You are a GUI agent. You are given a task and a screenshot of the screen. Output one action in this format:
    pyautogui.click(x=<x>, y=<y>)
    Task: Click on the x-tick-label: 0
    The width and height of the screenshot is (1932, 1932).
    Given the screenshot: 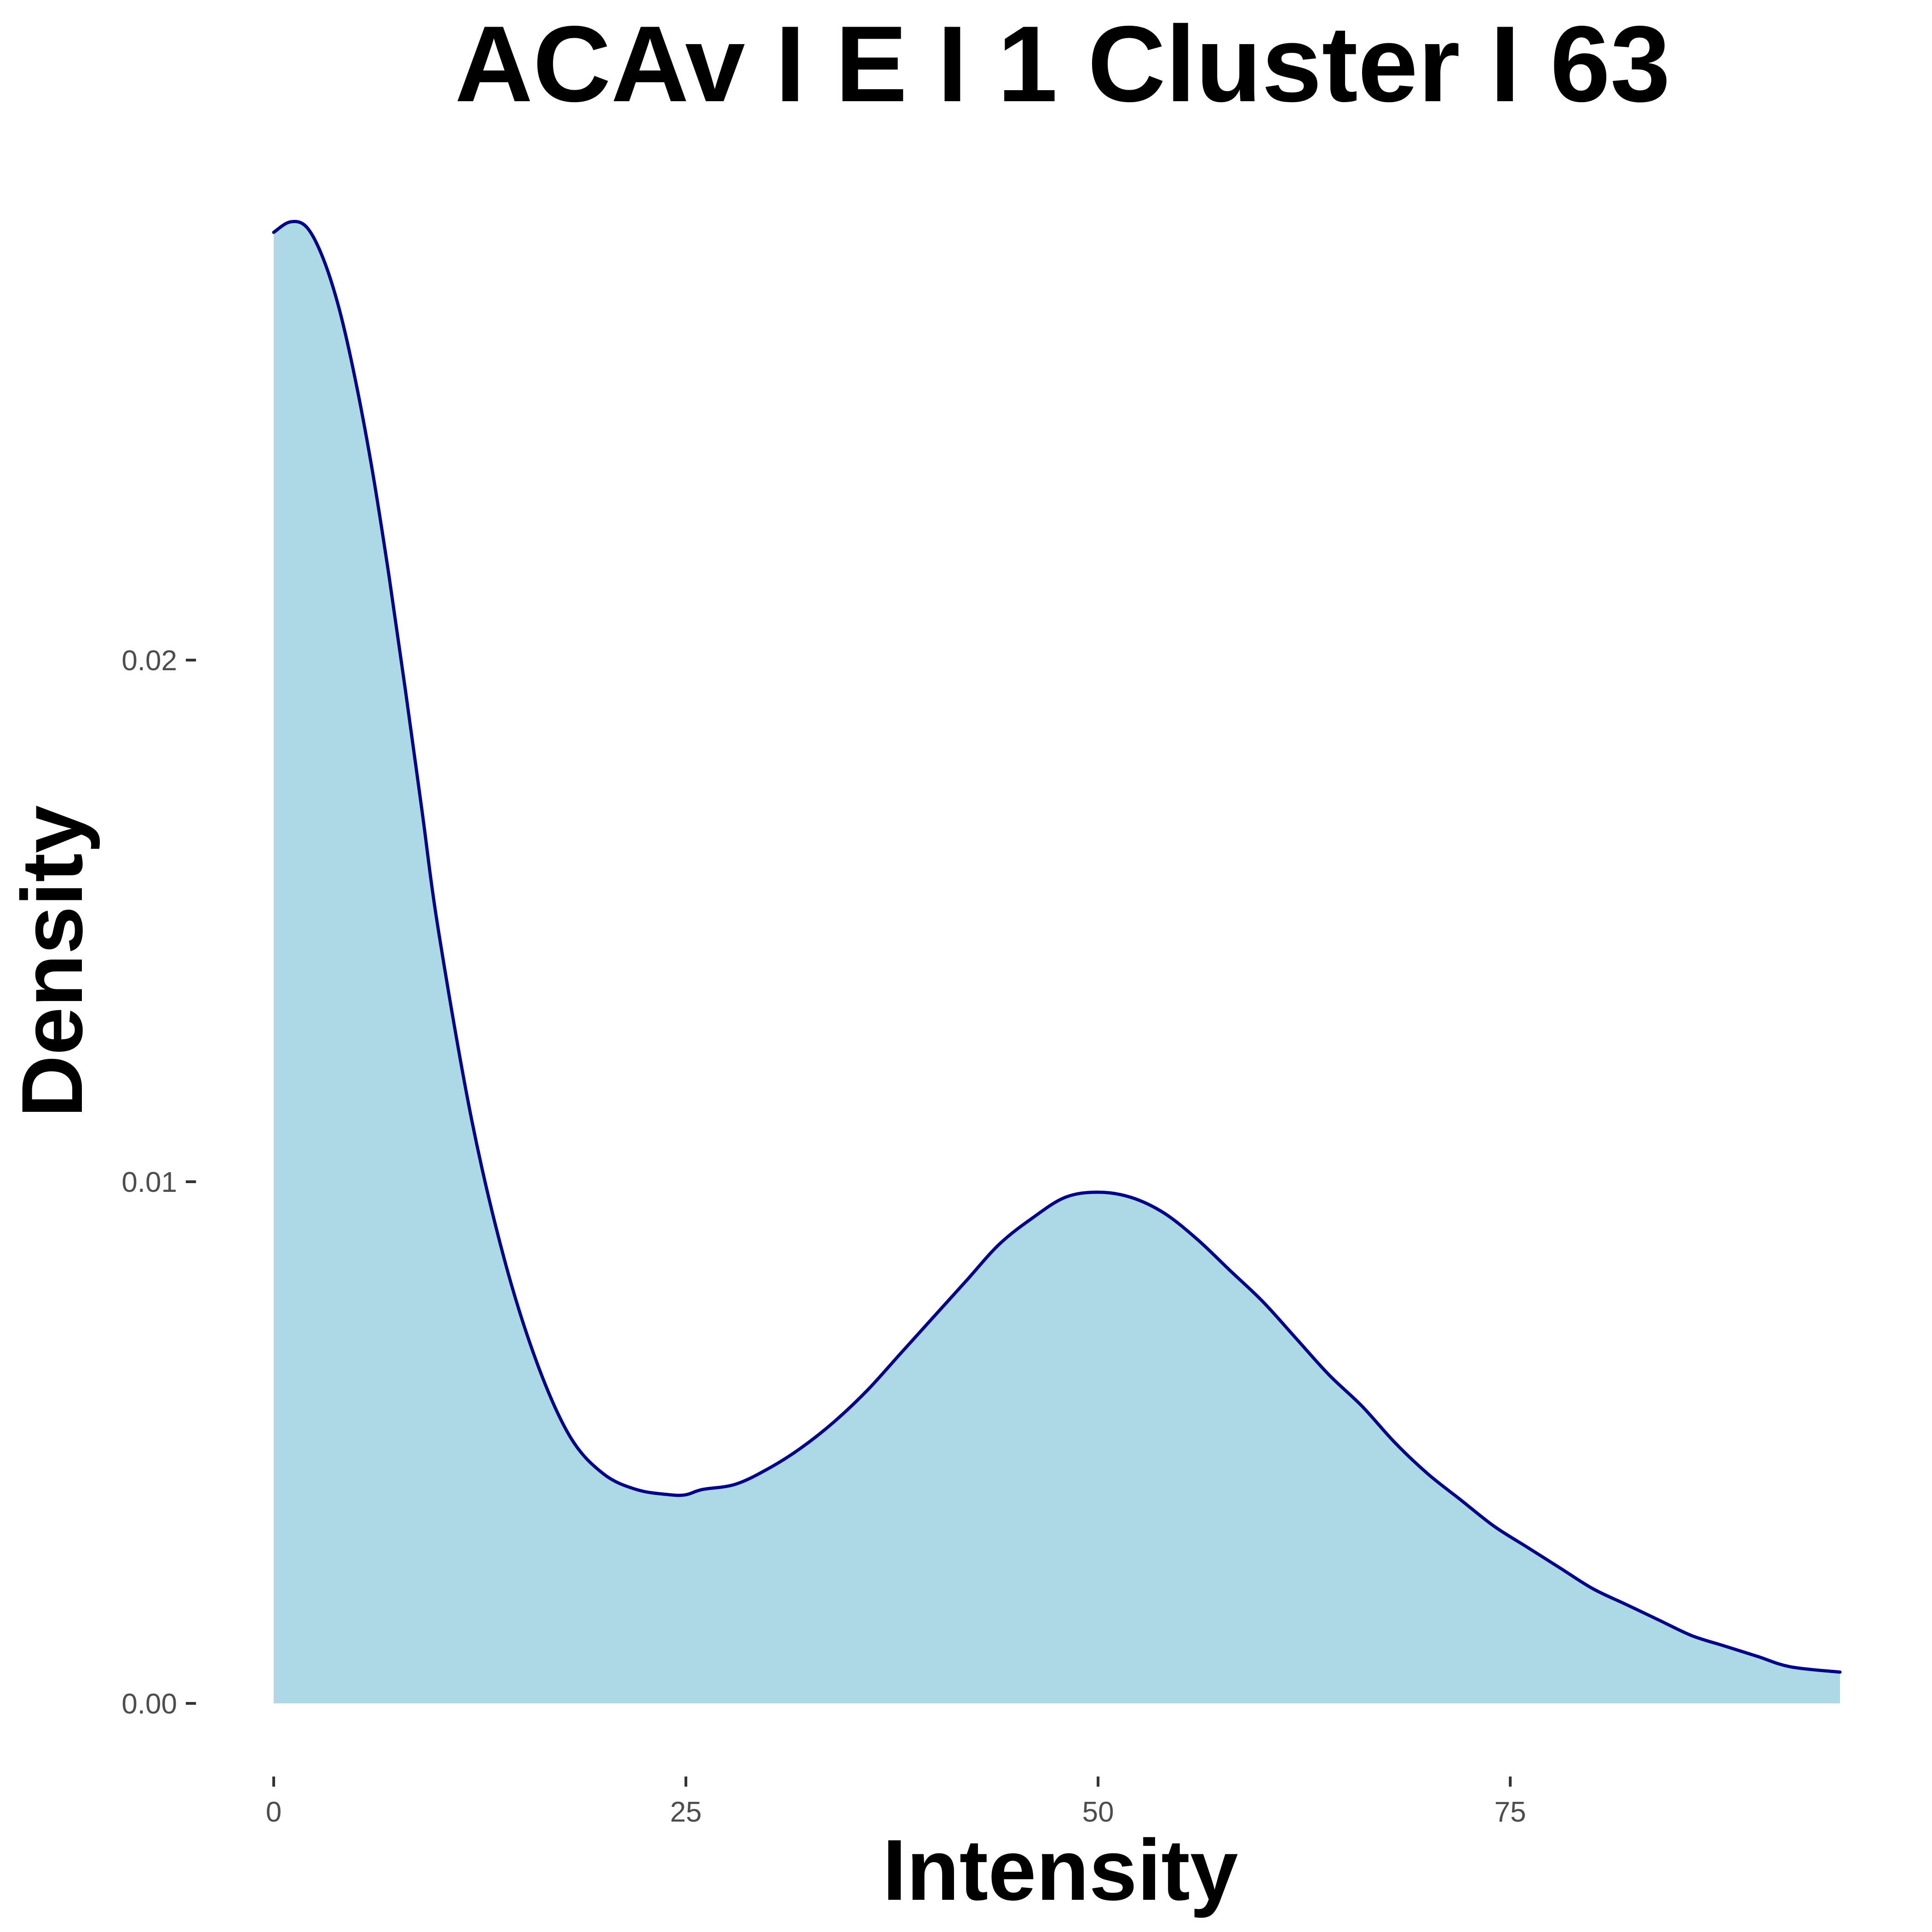 What is the action you would take?
    pyautogui.click(x=274, y=1812)
    